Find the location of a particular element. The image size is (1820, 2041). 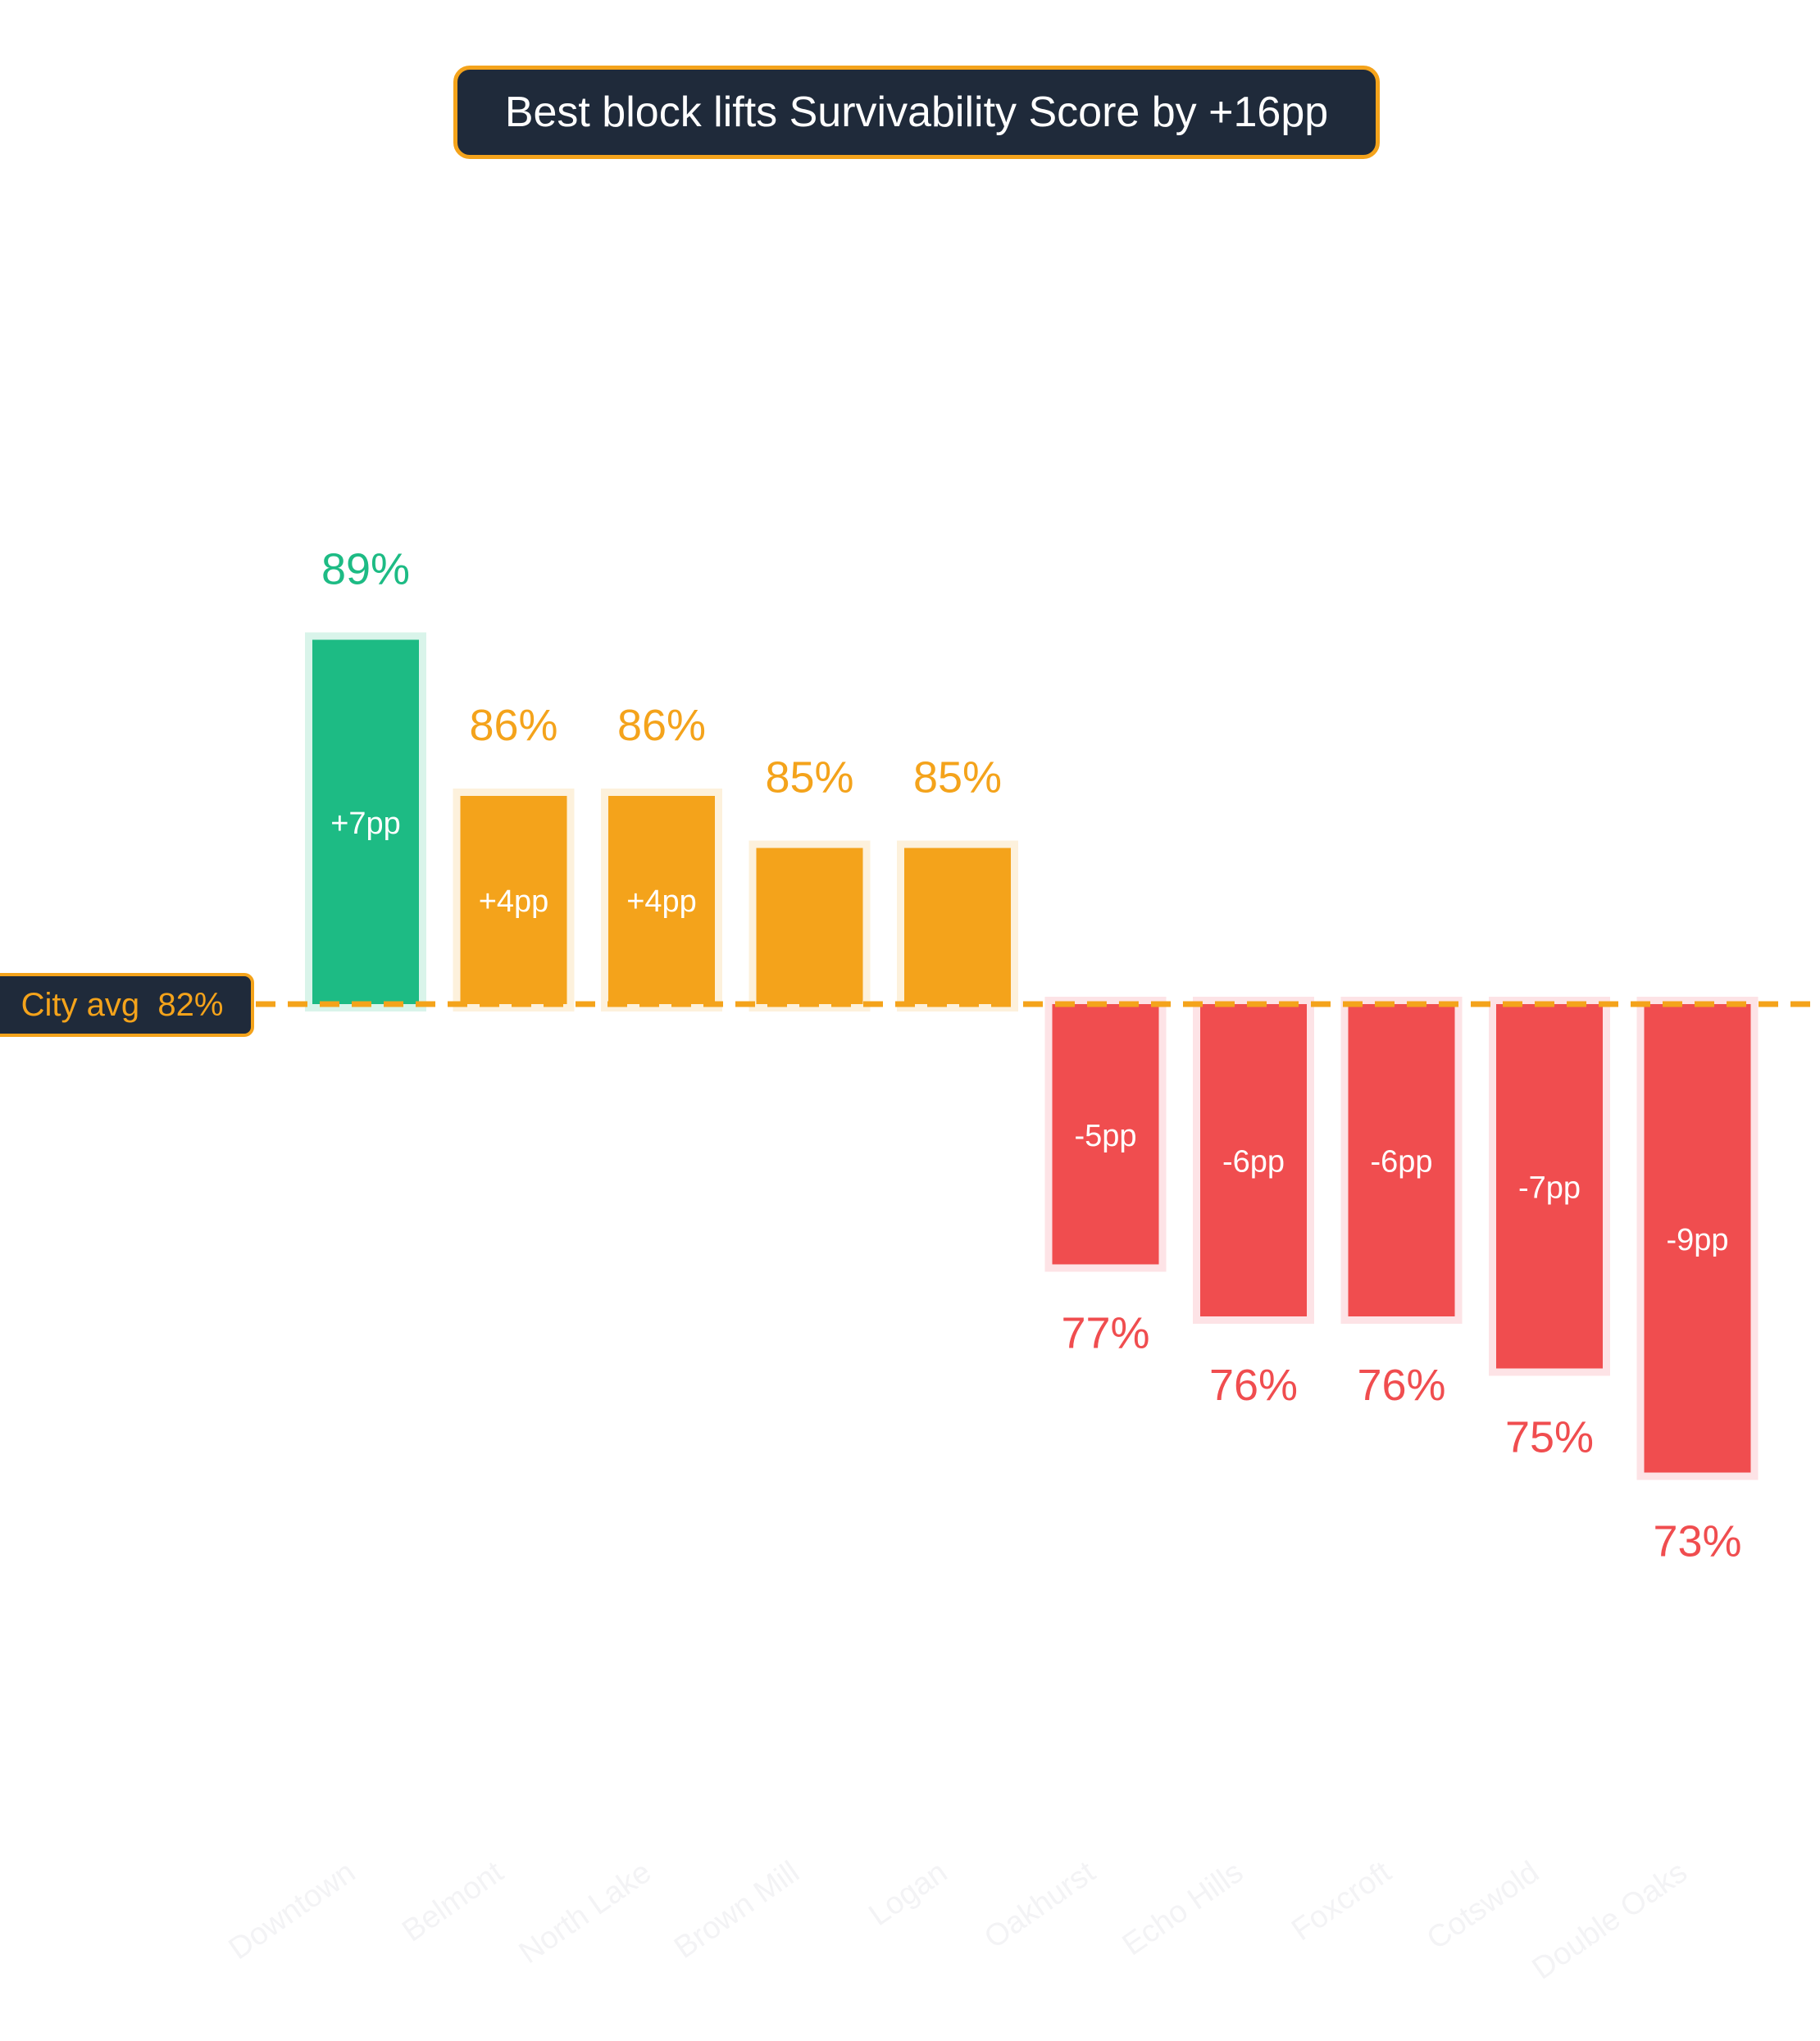

city-avg-value: 82% is located at coordinates (190, 1004).